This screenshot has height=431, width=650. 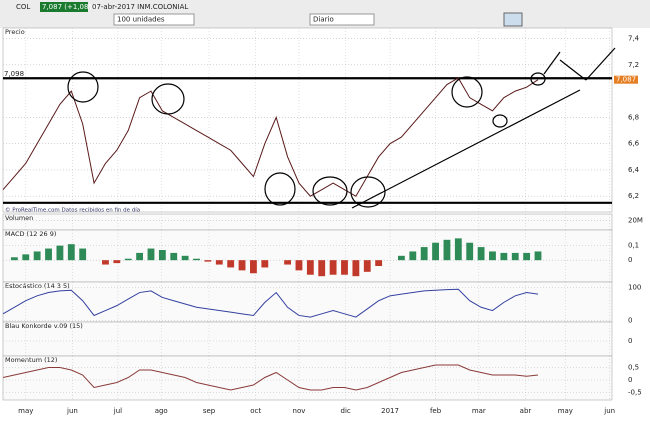 What do you see at coordinates (479, 411) in the screenshot?
I see `x-tick-label: mar` at bounding box center [479, 411].